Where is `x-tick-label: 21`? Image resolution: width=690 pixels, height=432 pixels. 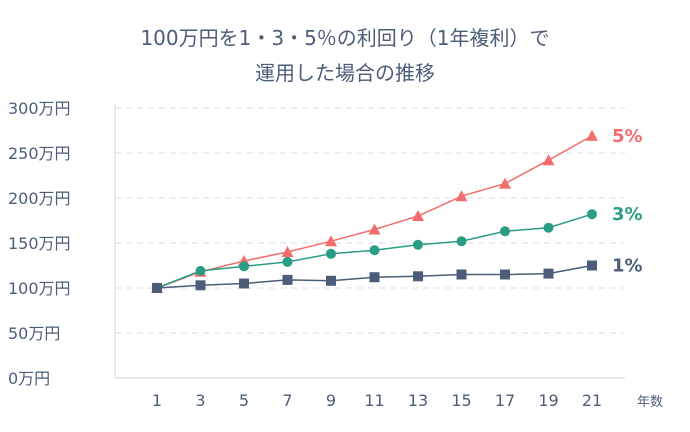 x-tick-label: 21 is located at coordinates (592, 400).